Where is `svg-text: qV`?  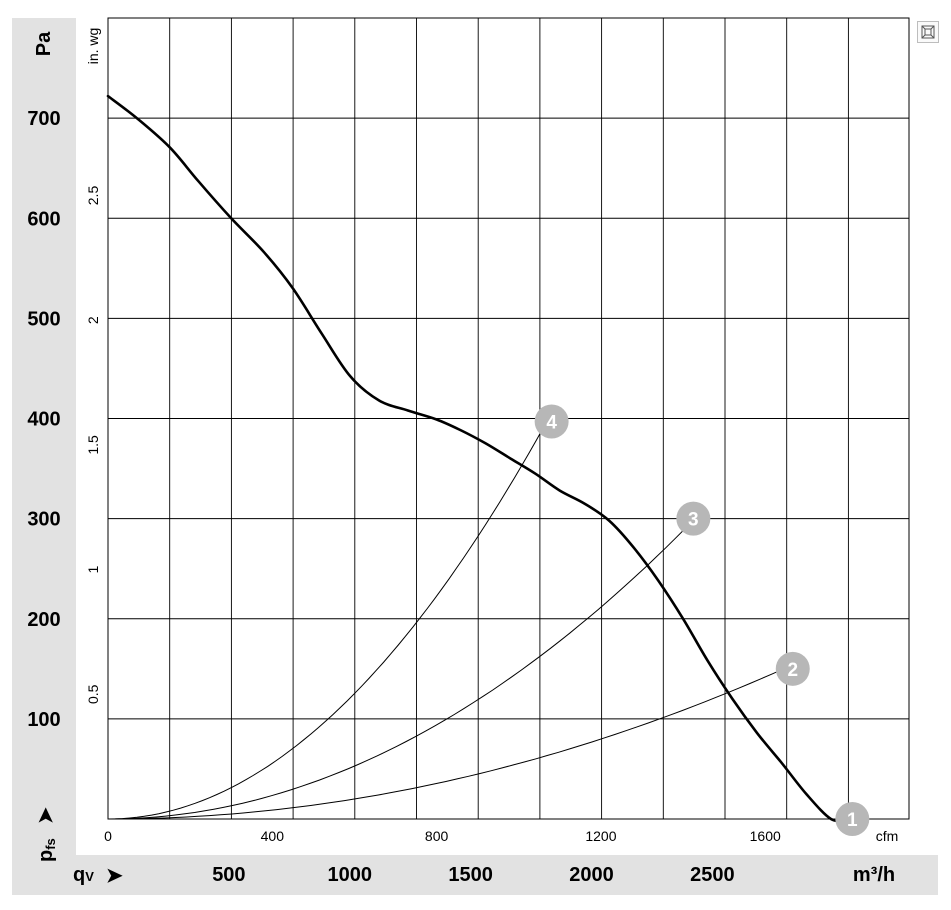
svg-text: qV is located at coordinates (83, 875).